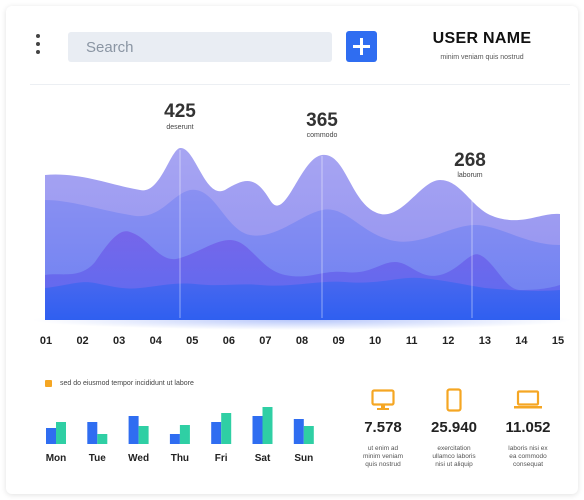 The image size is (584, 500). What do you see at coordinates (265, 341) in the screenshot?
I see `x-tick-label: 07` at bounding box center [265, 341].